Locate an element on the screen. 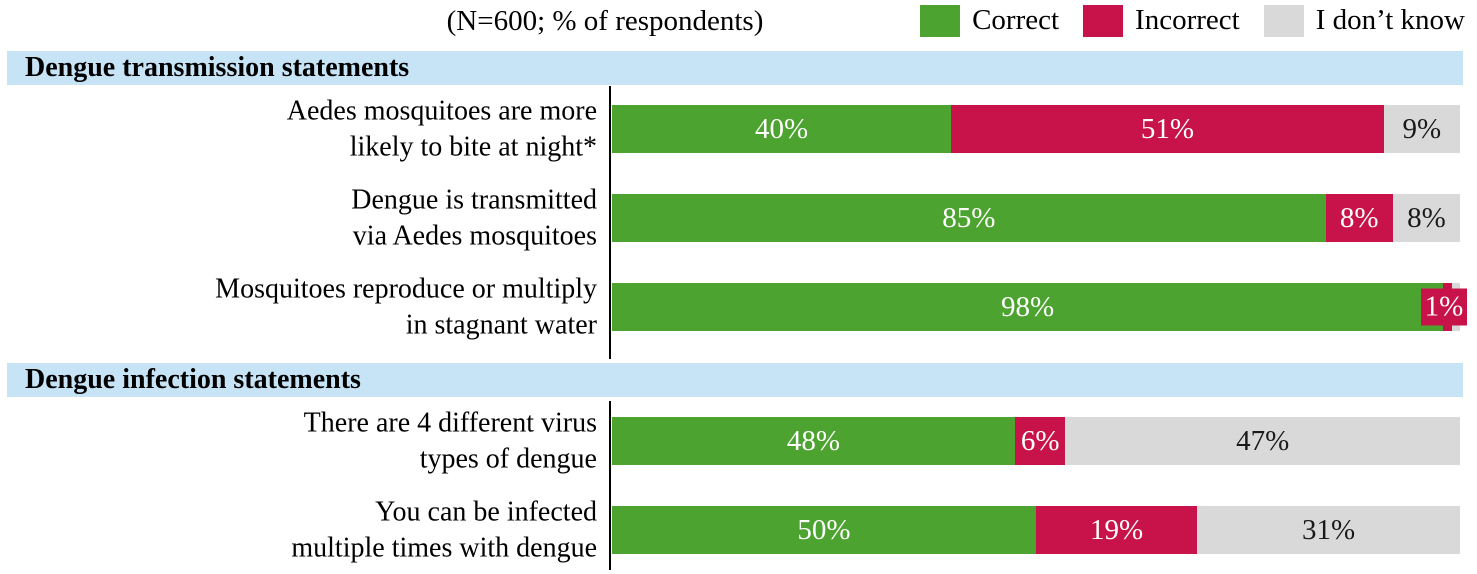 The height and width of the screenshot is (574, 1477). stacked-bar: 50% 19% 31% is located at coordinates (1036, 530).